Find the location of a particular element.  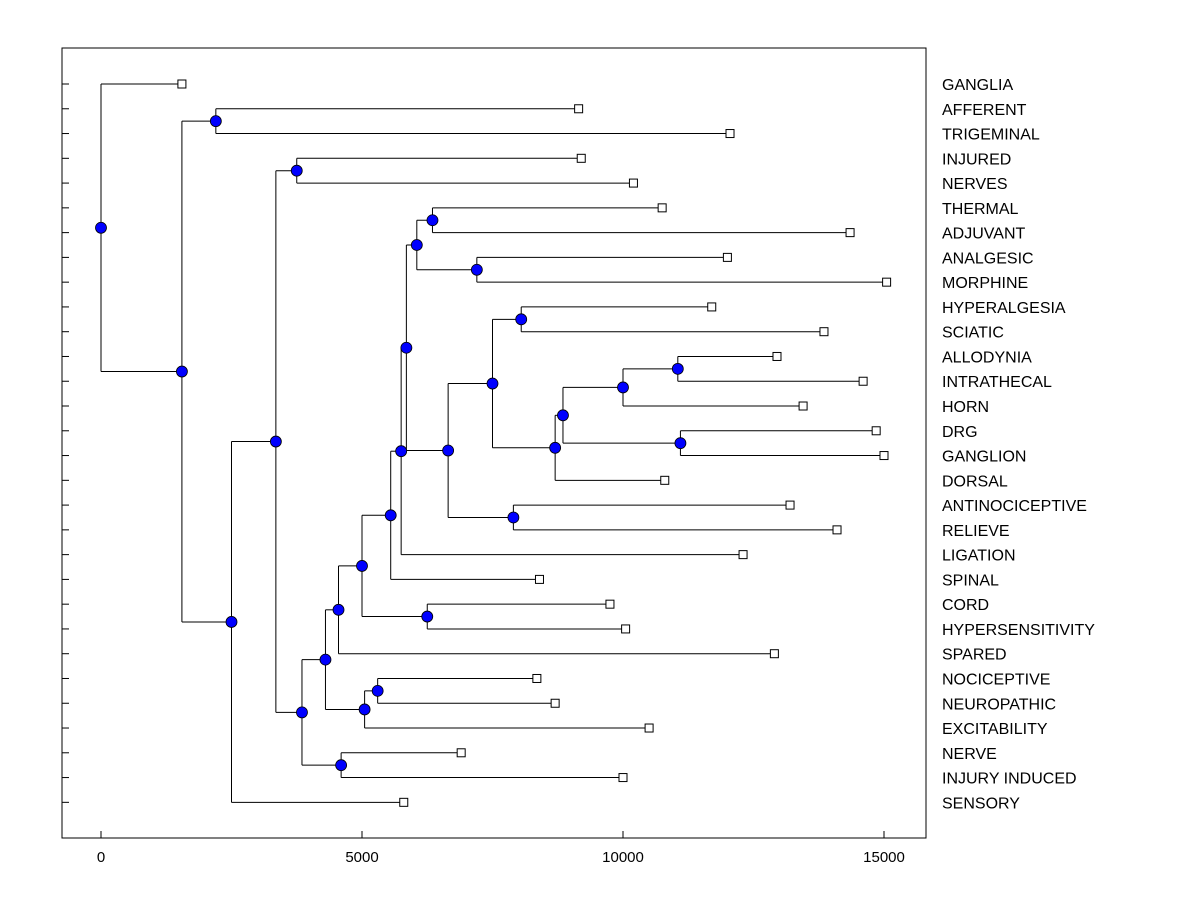

leaf-label-adjuvant: ADJUVANT is located at coordinates (983, 234).